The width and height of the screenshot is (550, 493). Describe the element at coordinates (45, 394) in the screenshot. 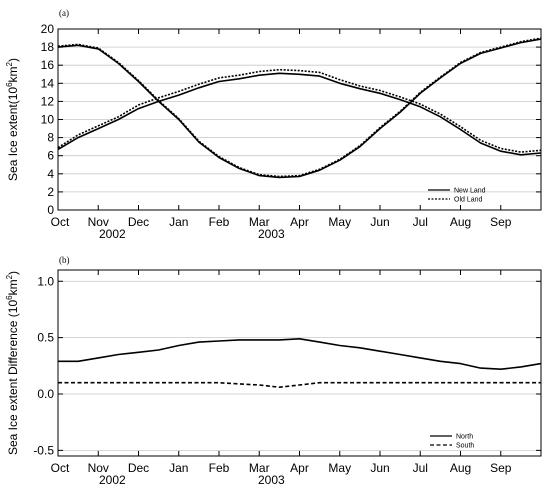

I see `y-tick-label: 0.0` at that location.